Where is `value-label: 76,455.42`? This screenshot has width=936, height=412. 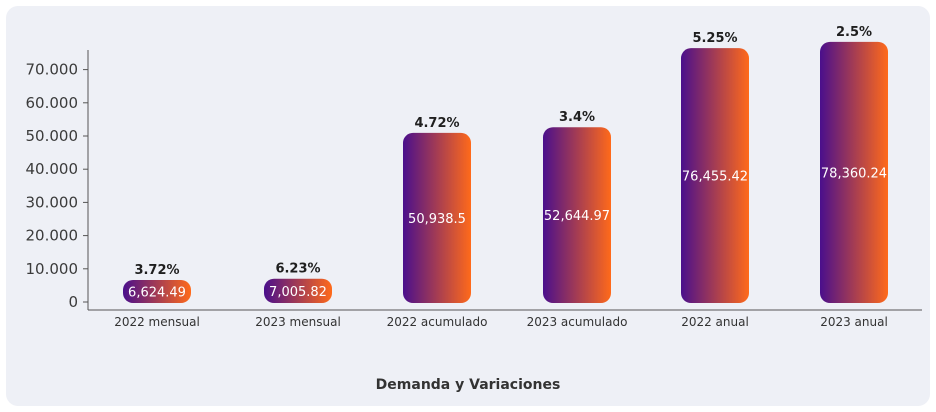 value-label: 76,455.42 is located at coordinates (715, 177).